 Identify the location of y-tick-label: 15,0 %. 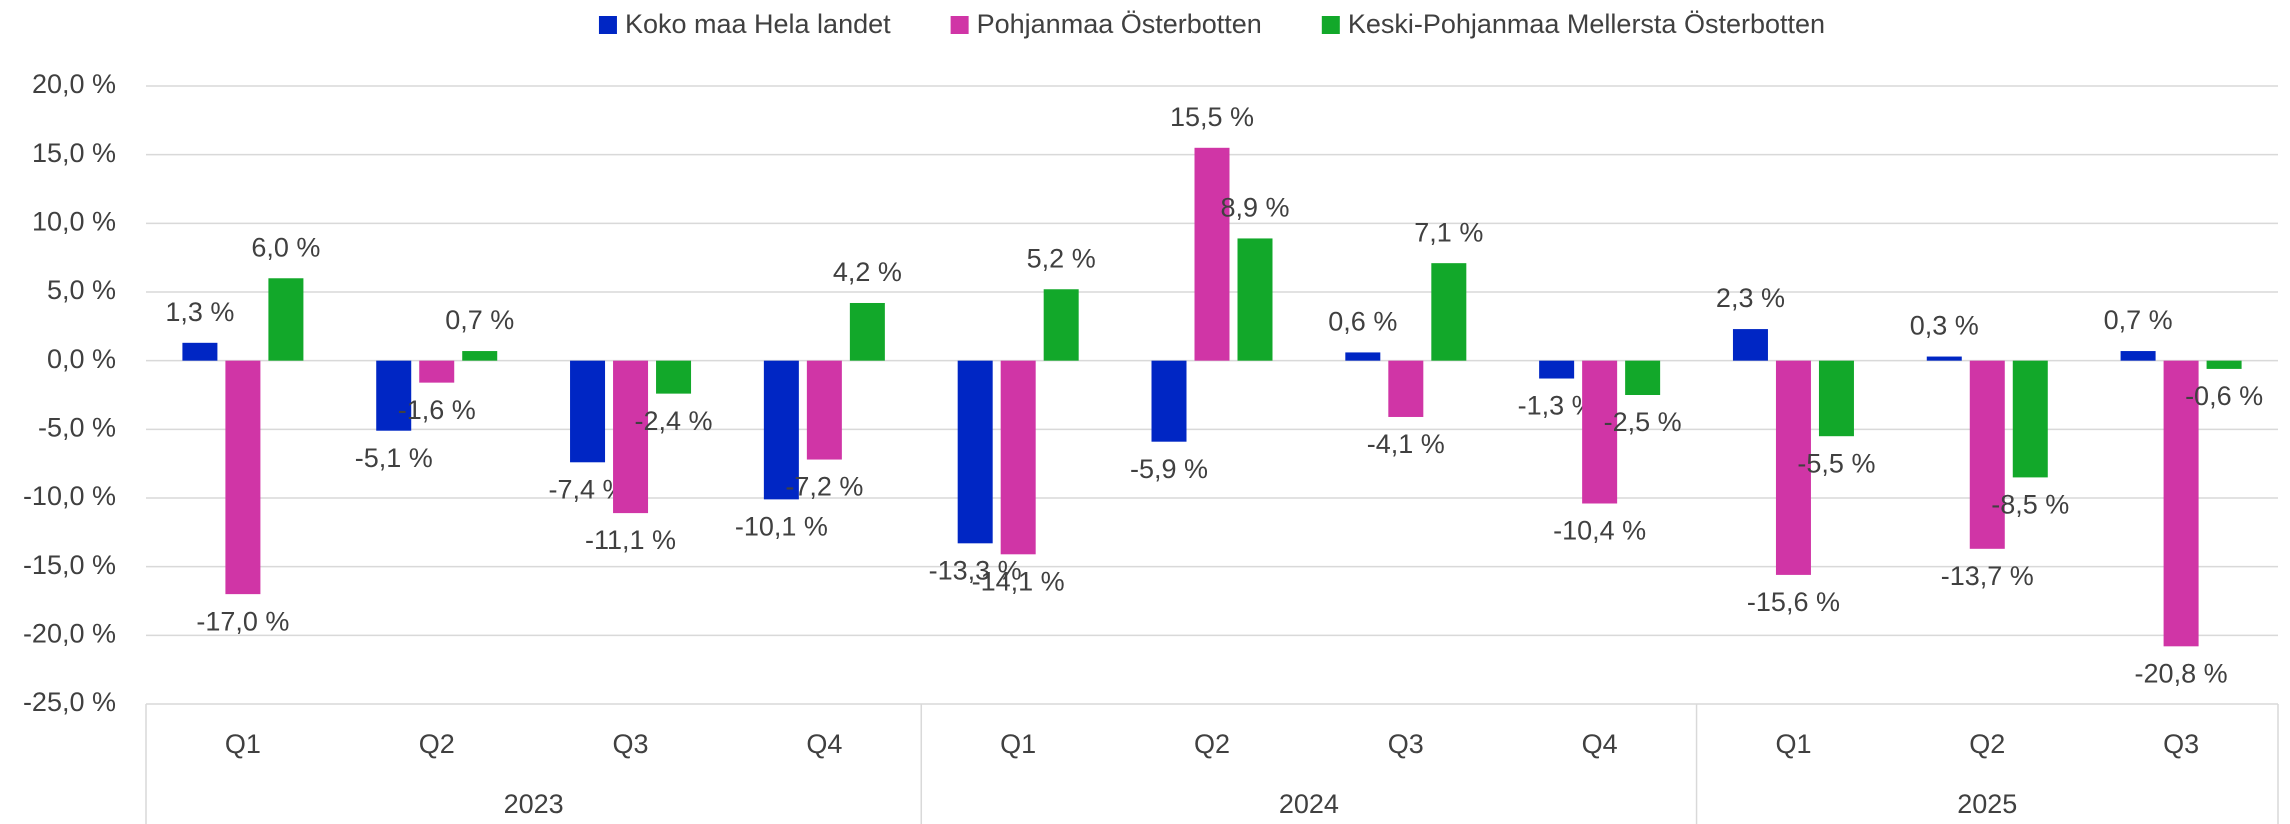
(74, 153).